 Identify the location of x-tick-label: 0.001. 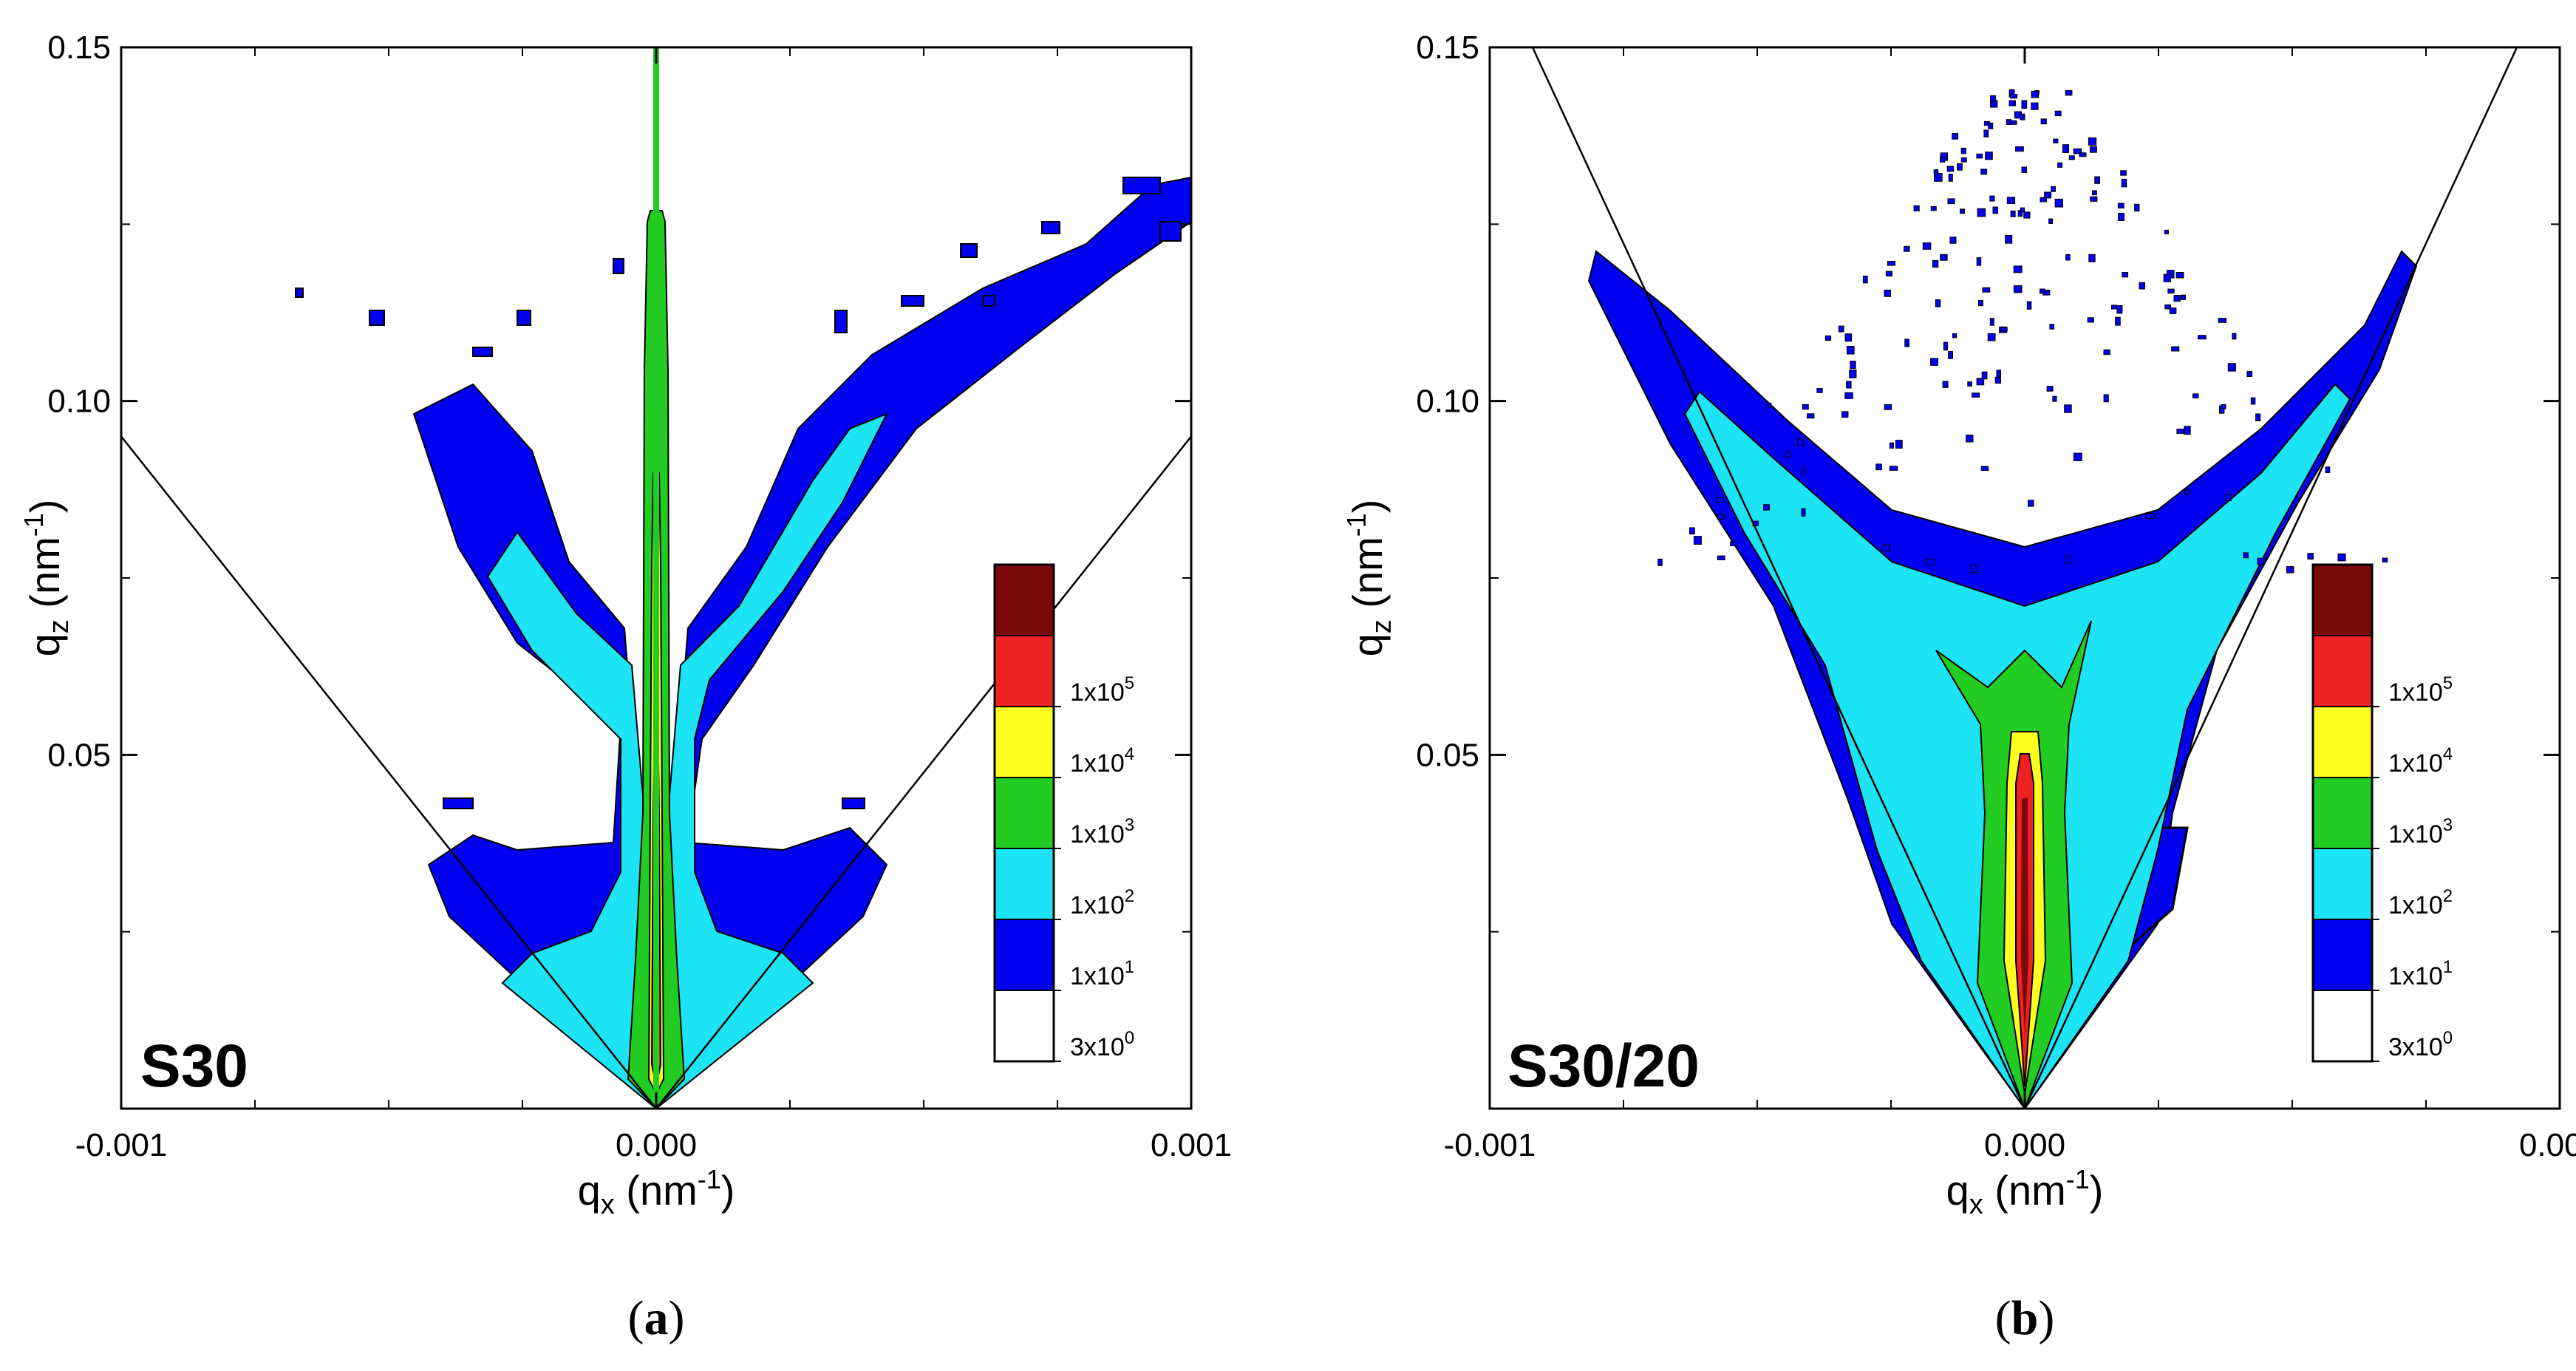
(1191, 1145).